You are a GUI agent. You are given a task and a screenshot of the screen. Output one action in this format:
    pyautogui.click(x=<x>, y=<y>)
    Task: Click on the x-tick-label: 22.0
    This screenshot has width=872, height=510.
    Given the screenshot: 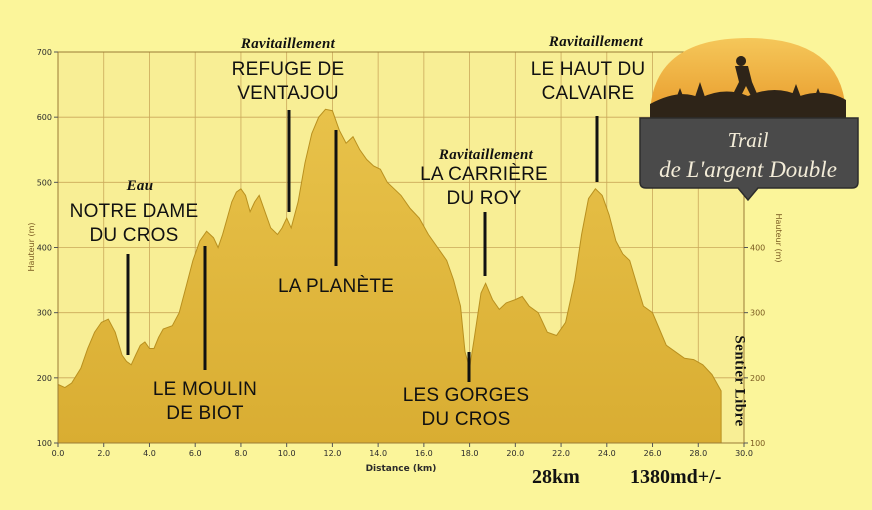 What is the action you would take?
    pyautogui.click(x=561, y=453)
    